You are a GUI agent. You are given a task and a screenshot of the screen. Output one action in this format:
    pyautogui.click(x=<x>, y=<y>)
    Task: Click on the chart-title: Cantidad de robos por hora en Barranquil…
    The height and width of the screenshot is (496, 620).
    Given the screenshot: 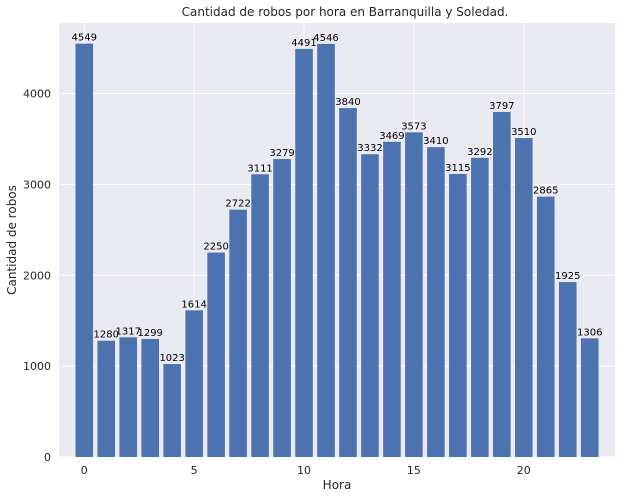 What is the action you would take?
    pyautogui.click(x=345, y=12)
    